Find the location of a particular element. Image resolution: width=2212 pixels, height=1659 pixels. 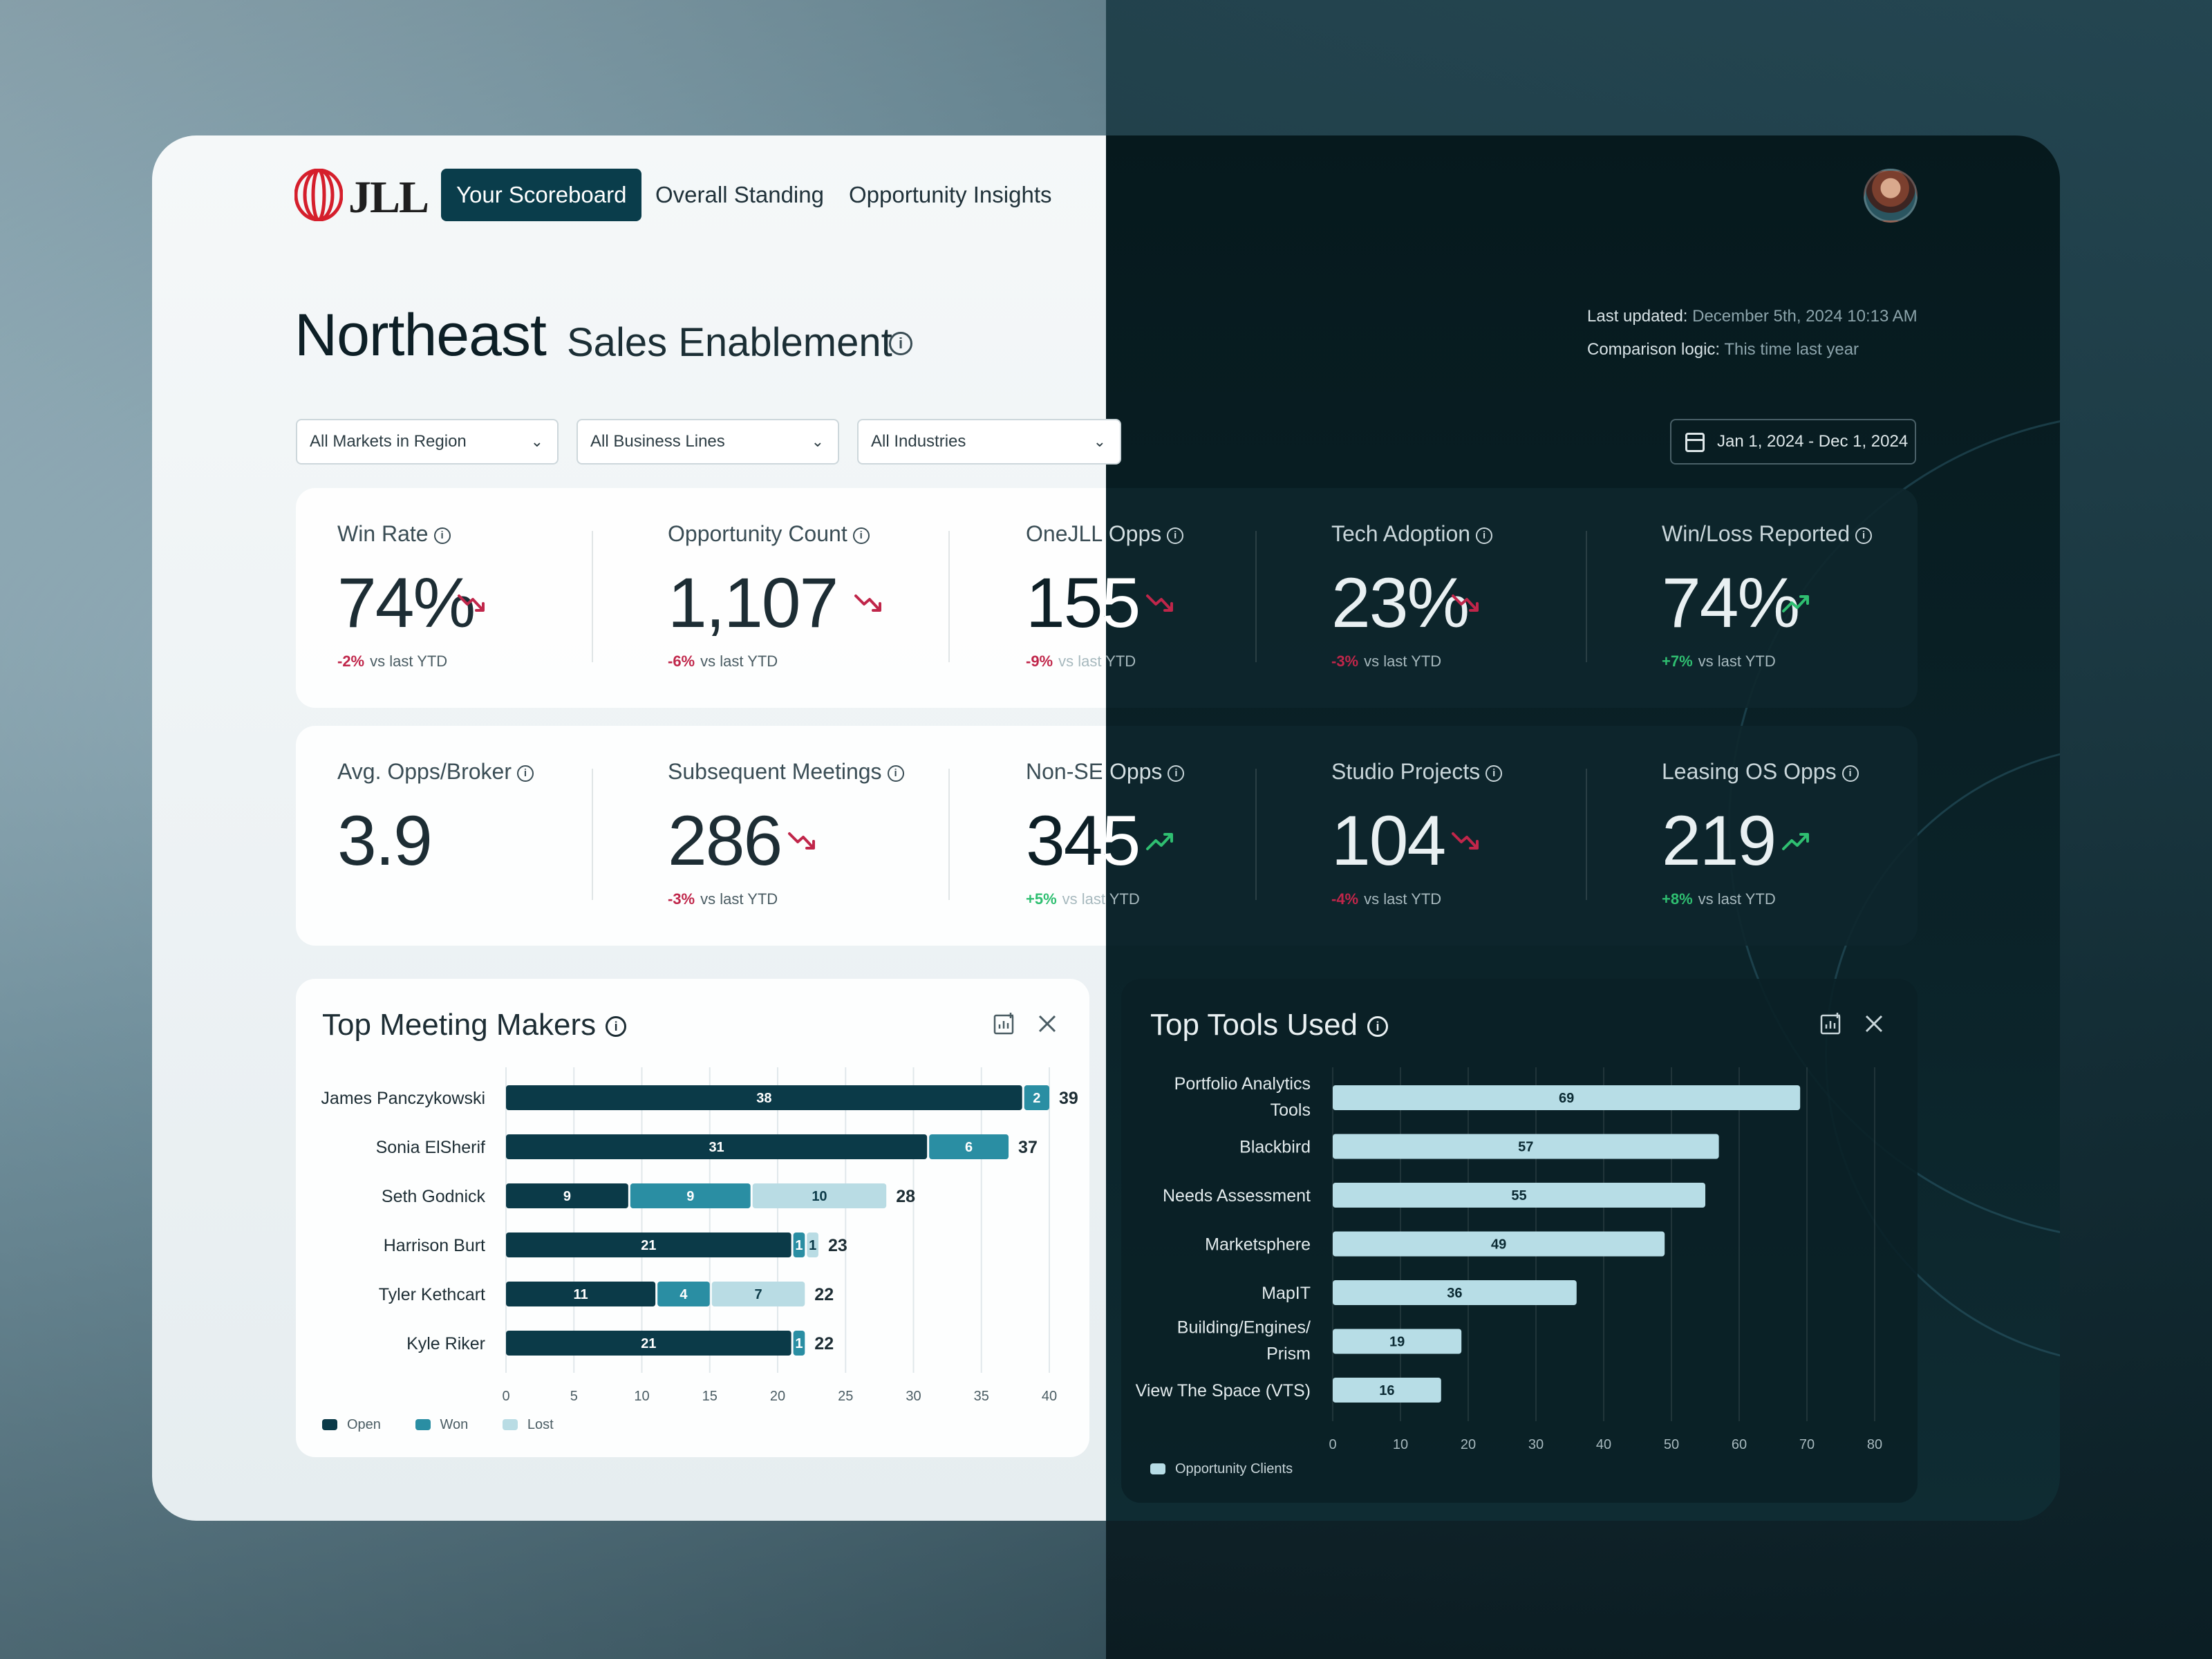

stat-label-text: Leasing OS Opps is located at coordinates (1750, 772).